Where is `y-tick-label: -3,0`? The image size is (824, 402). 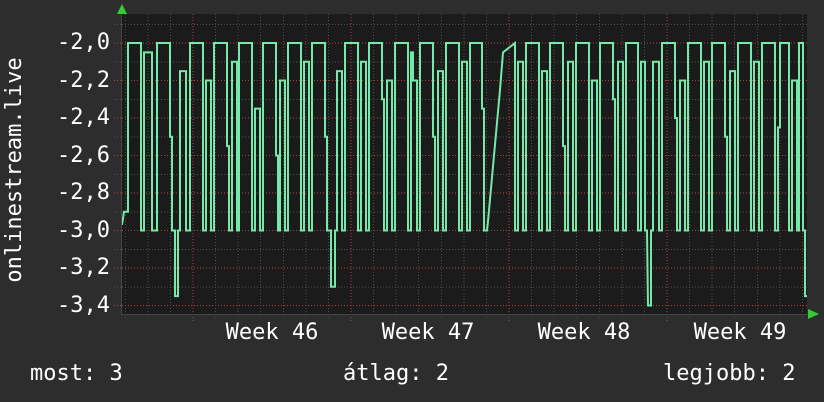 y-tick-label: -3,0 is located at coordinates (83, 230).